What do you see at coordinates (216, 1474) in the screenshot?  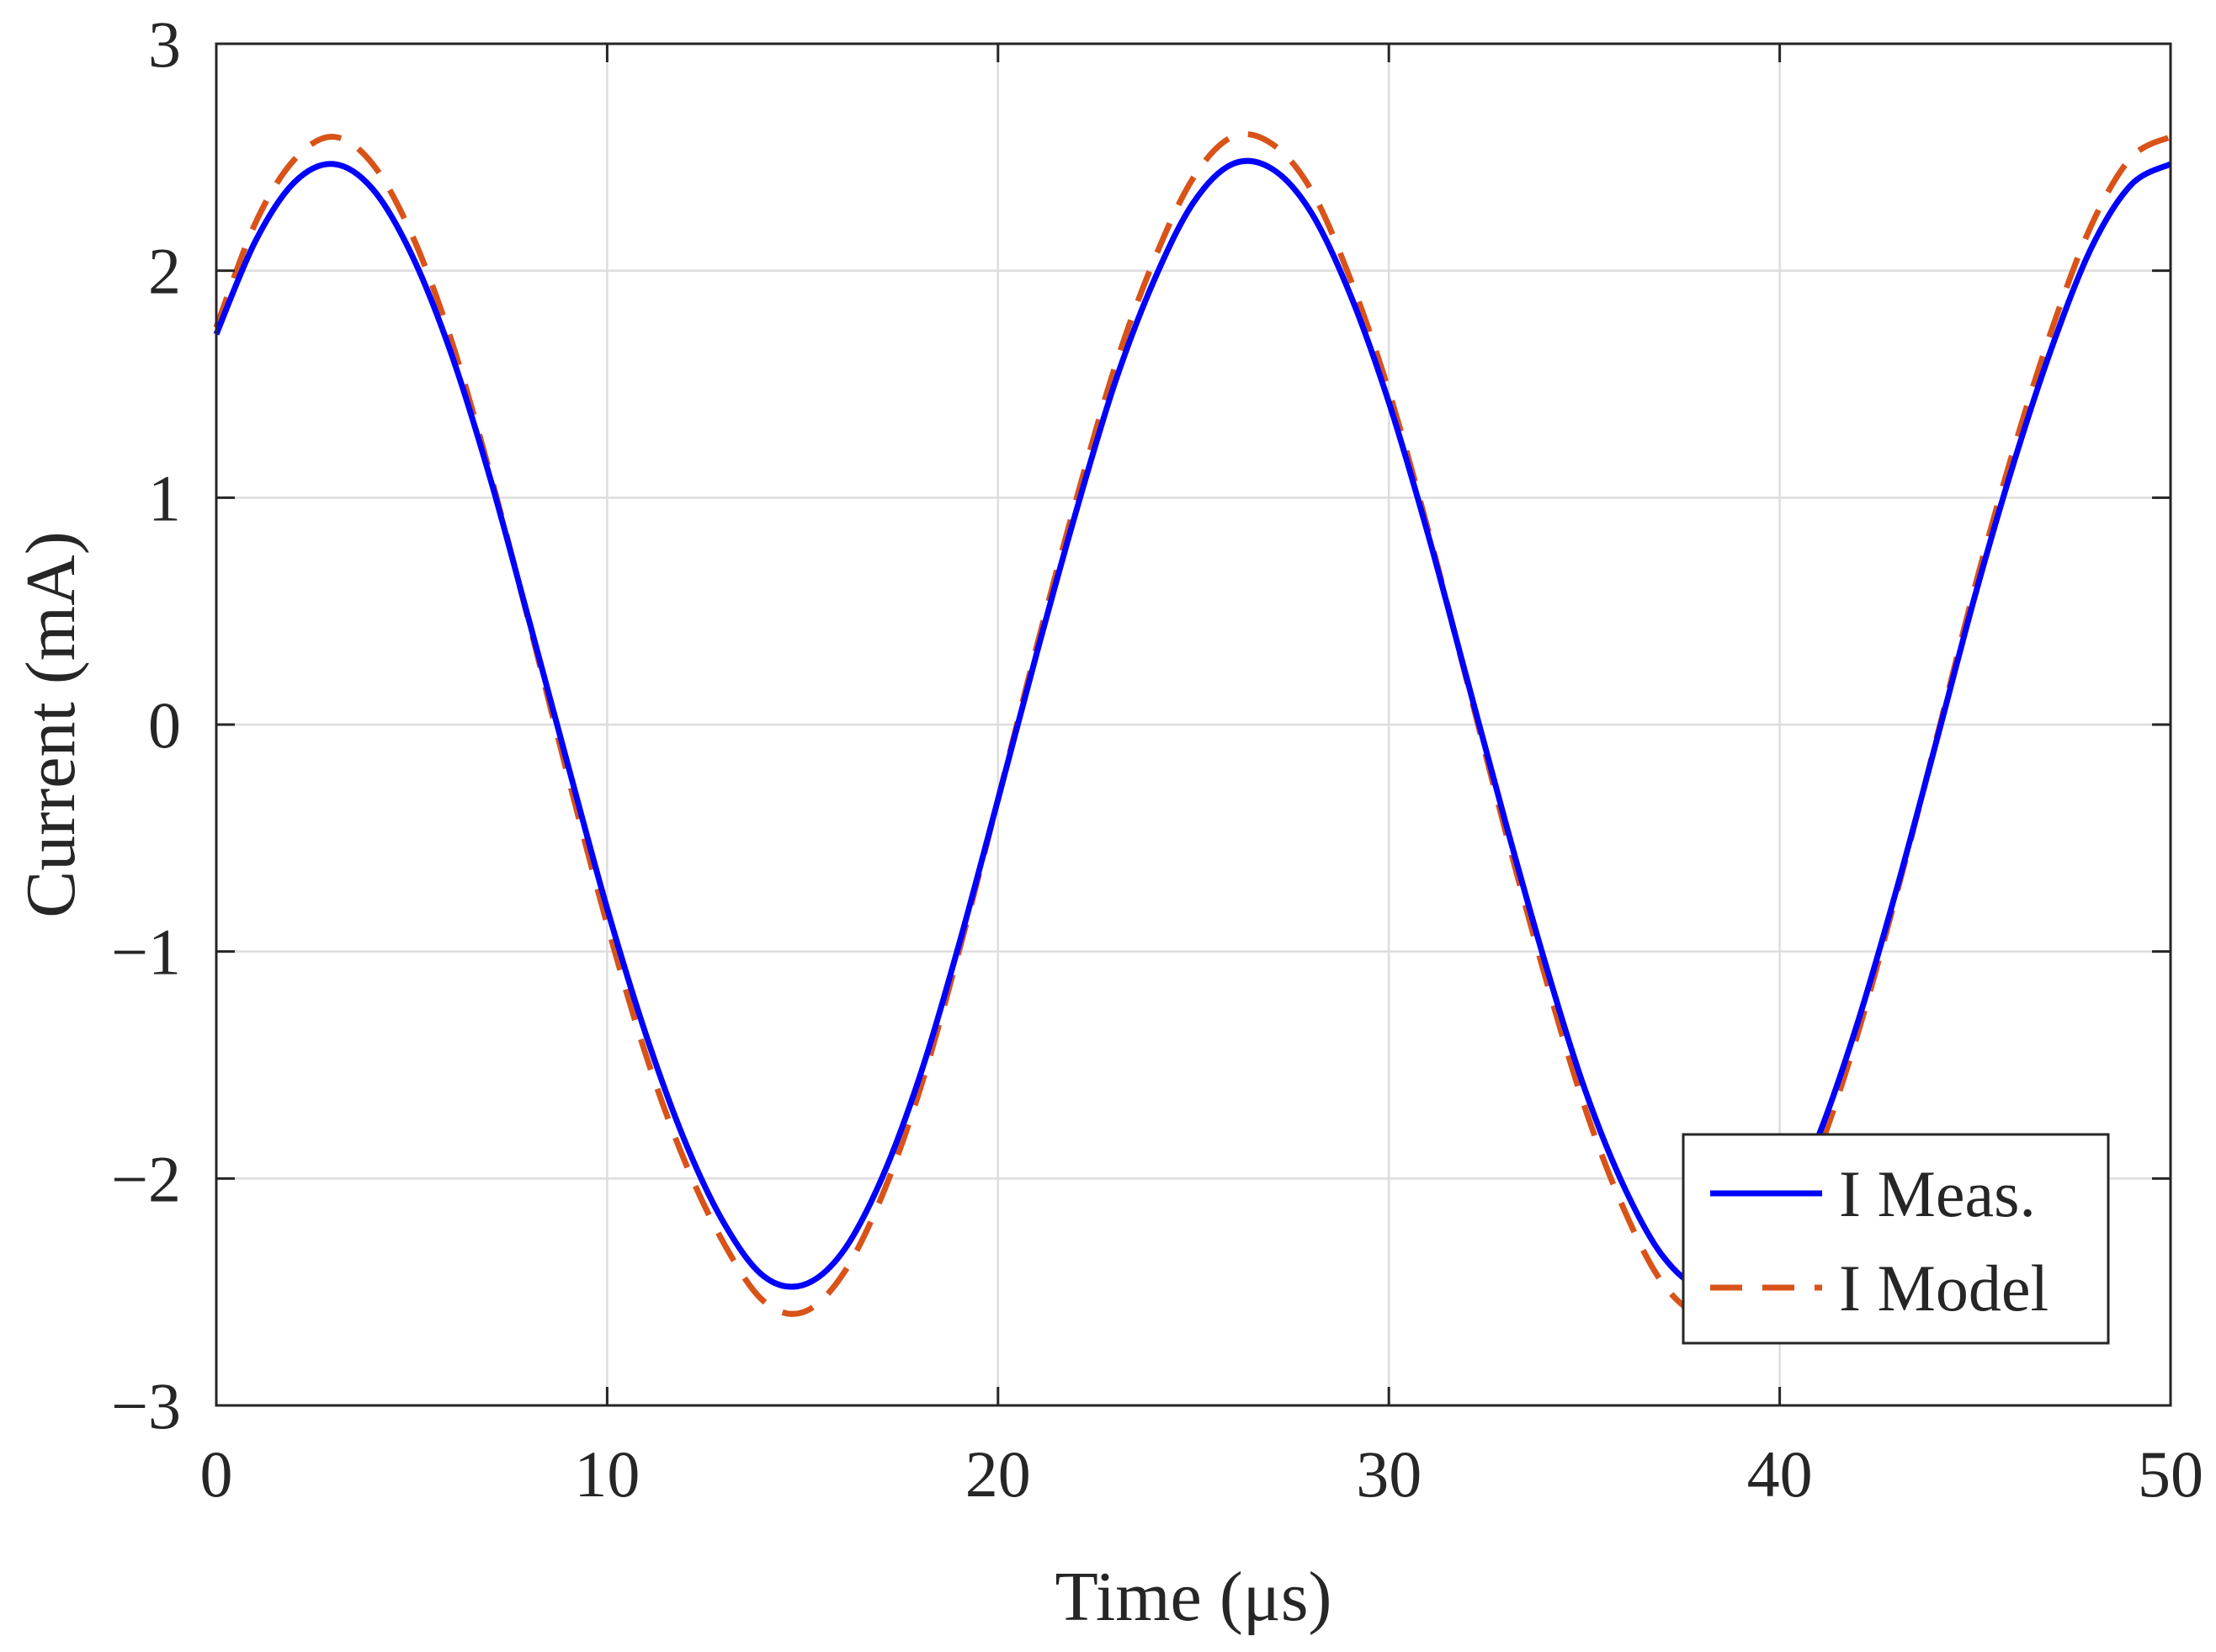 I see `x-tick-label: 0` at bounding box center [216, 1474].